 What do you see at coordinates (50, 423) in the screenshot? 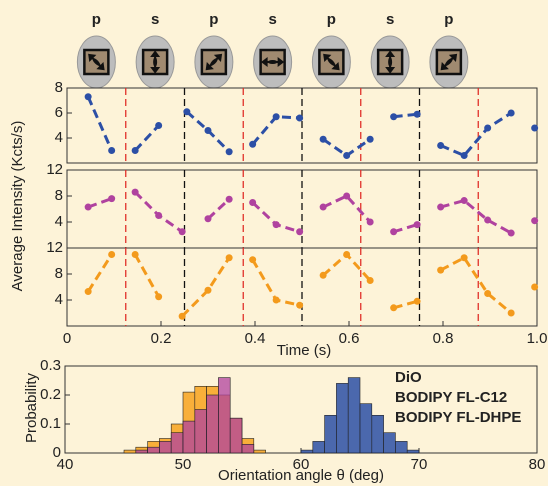
I see `y-tick-label: 0.1` at bounding box center [50, 423].